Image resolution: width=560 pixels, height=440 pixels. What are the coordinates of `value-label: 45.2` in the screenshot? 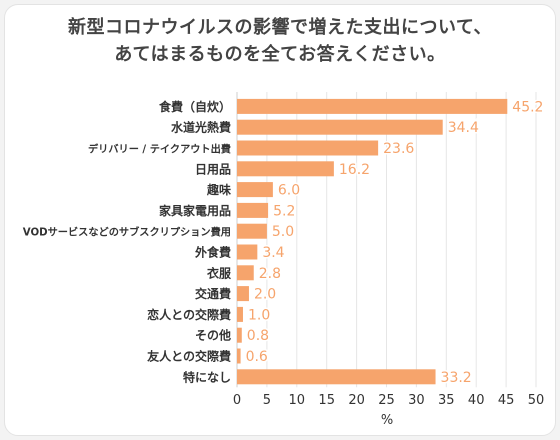 It's located at (527, 107).